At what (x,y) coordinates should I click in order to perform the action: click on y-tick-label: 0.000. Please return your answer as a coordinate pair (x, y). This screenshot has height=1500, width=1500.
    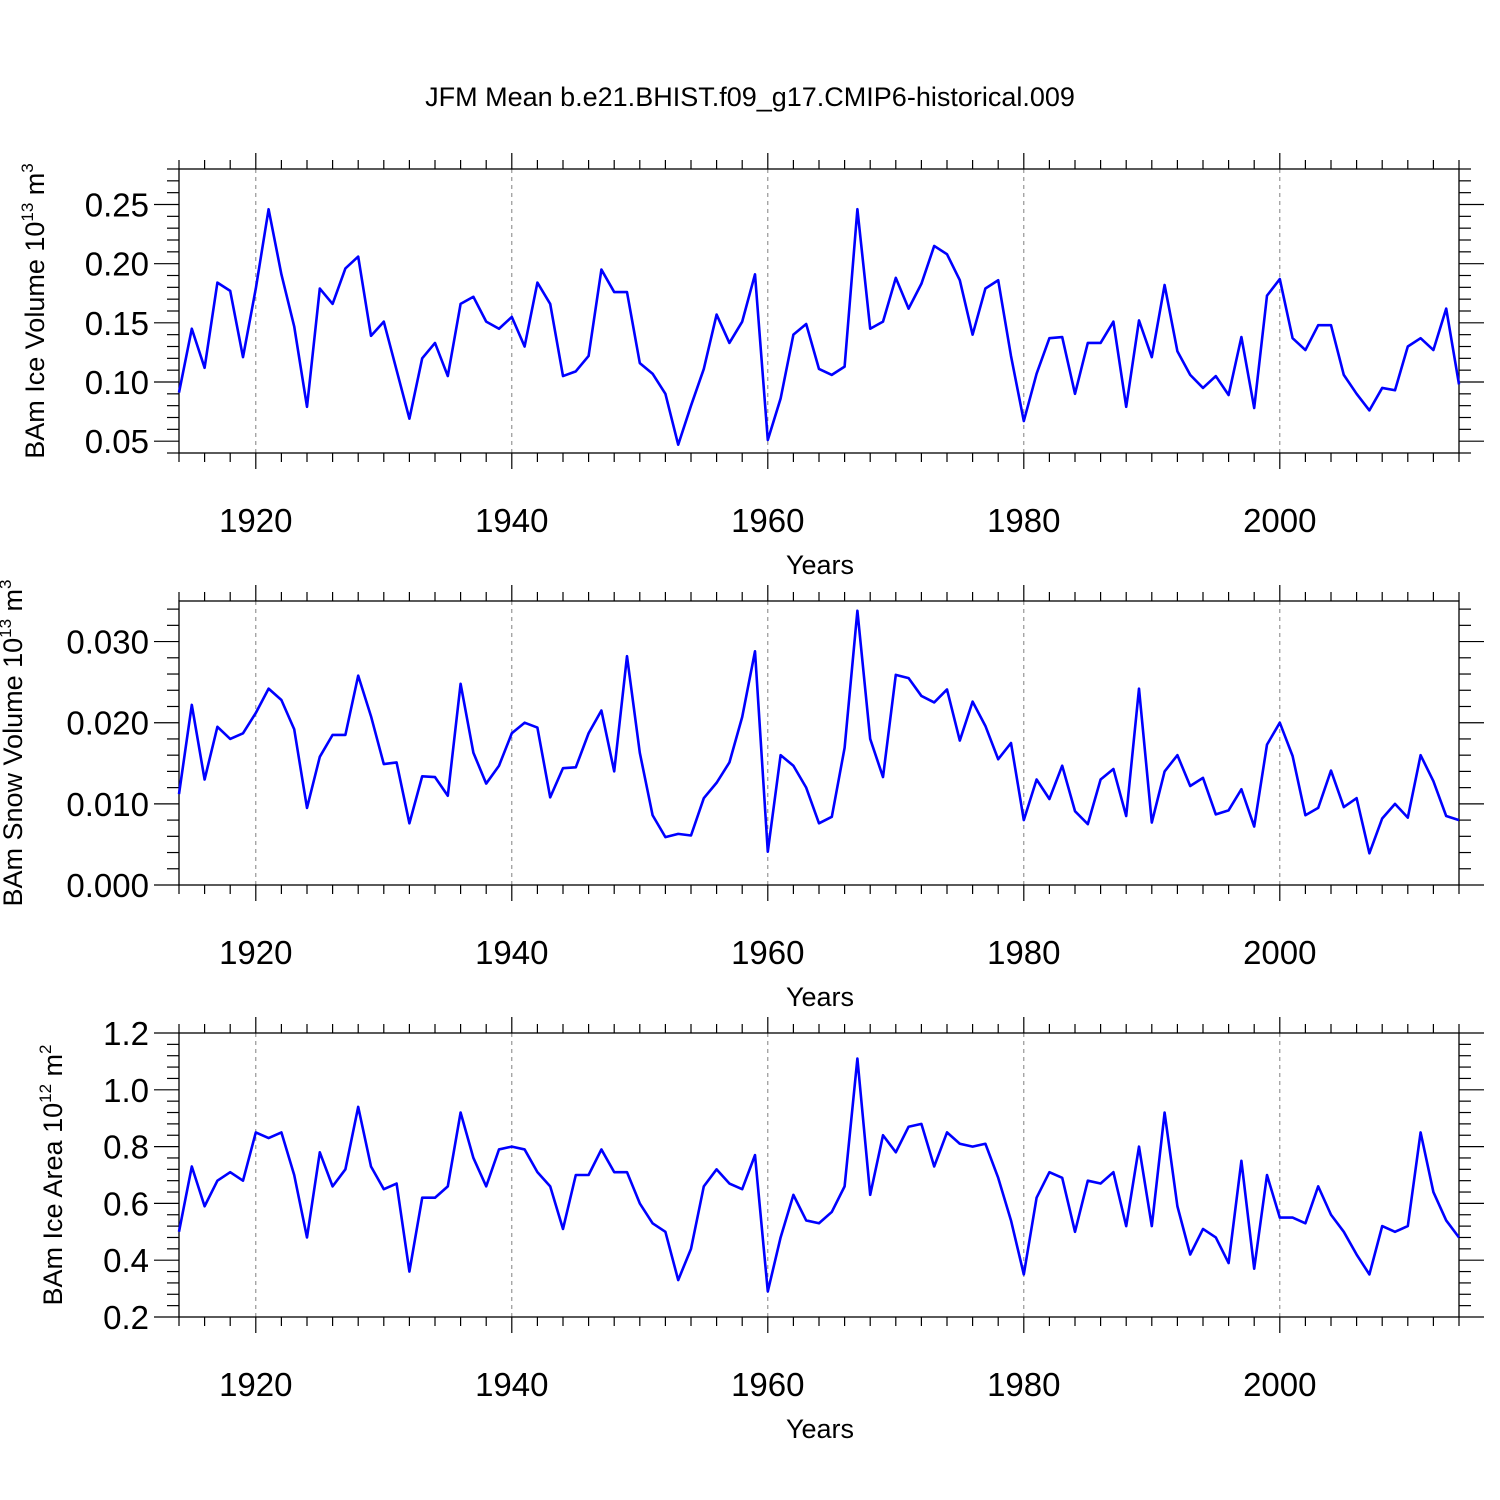
    Looking at the image, I should click on (107, 885).